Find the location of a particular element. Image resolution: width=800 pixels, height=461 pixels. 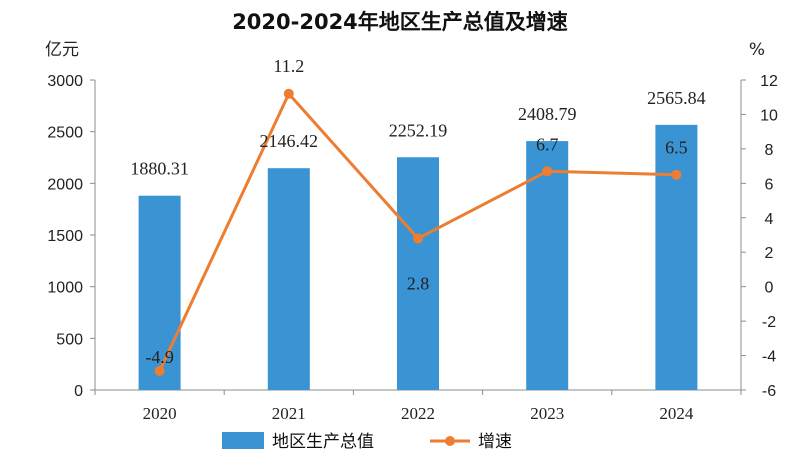

bar-2020 is located at coordinates (159, 292).